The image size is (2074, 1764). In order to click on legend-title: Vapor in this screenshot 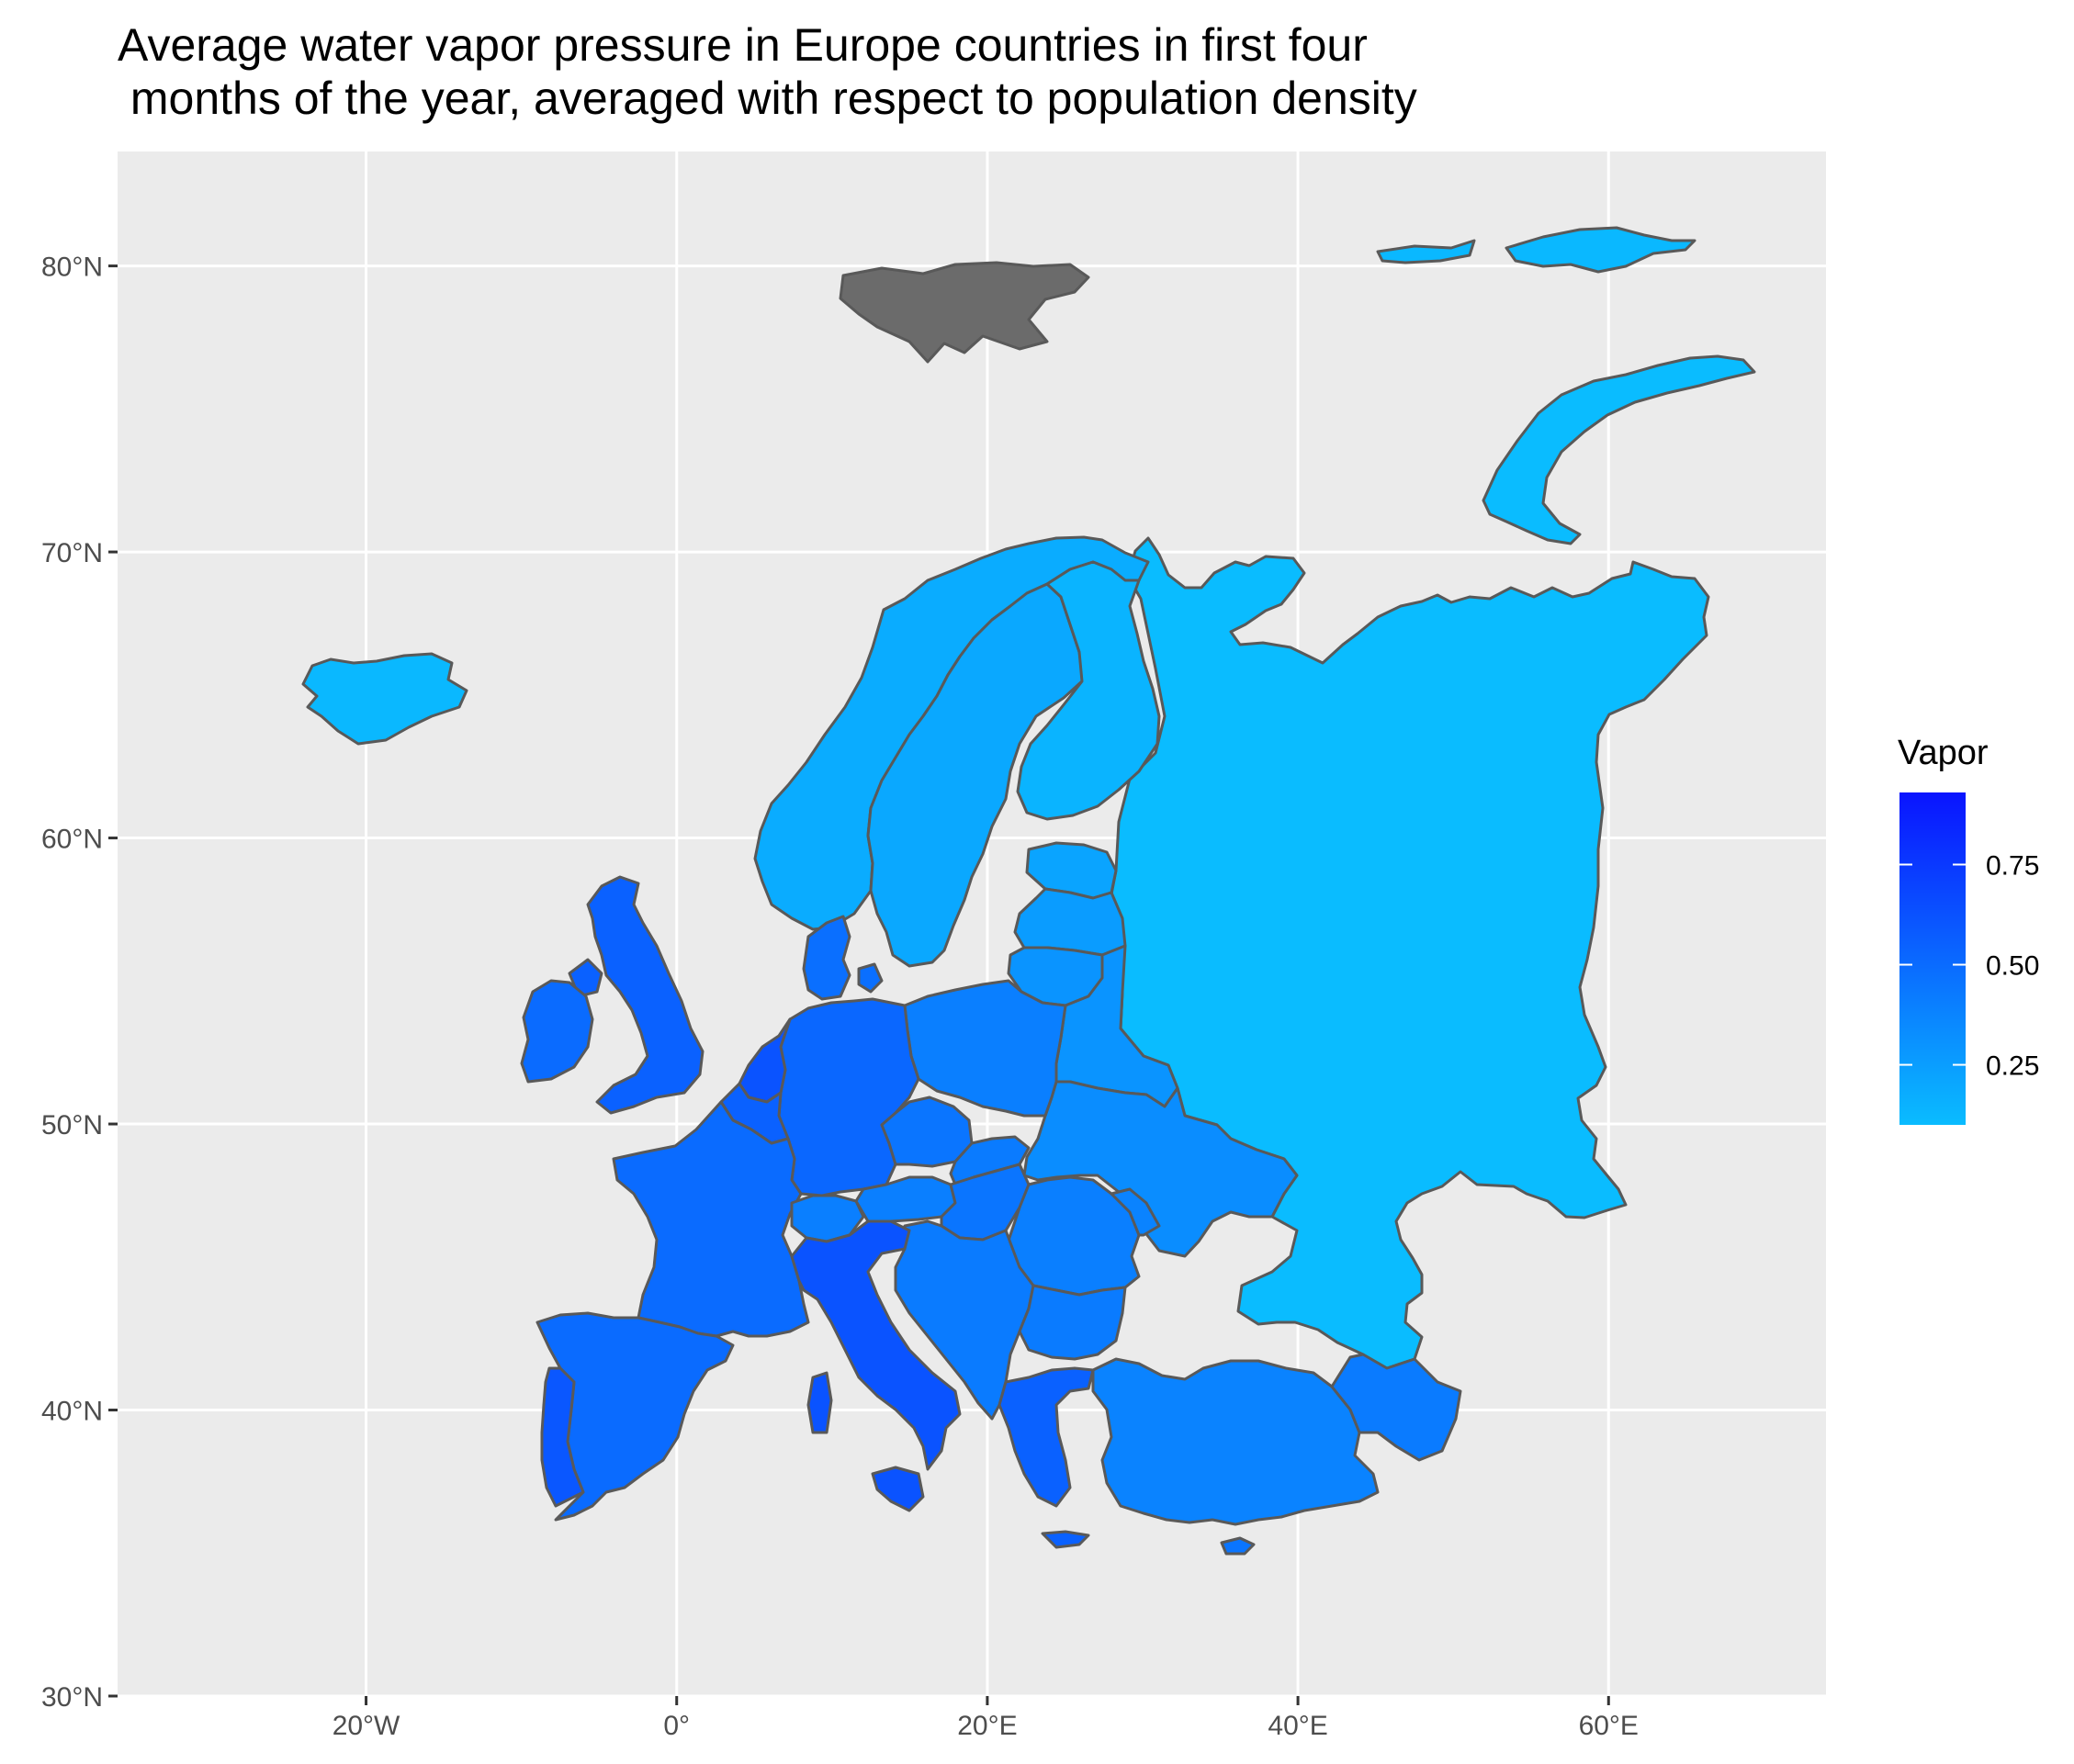, I will do `click(1943, 753)`.